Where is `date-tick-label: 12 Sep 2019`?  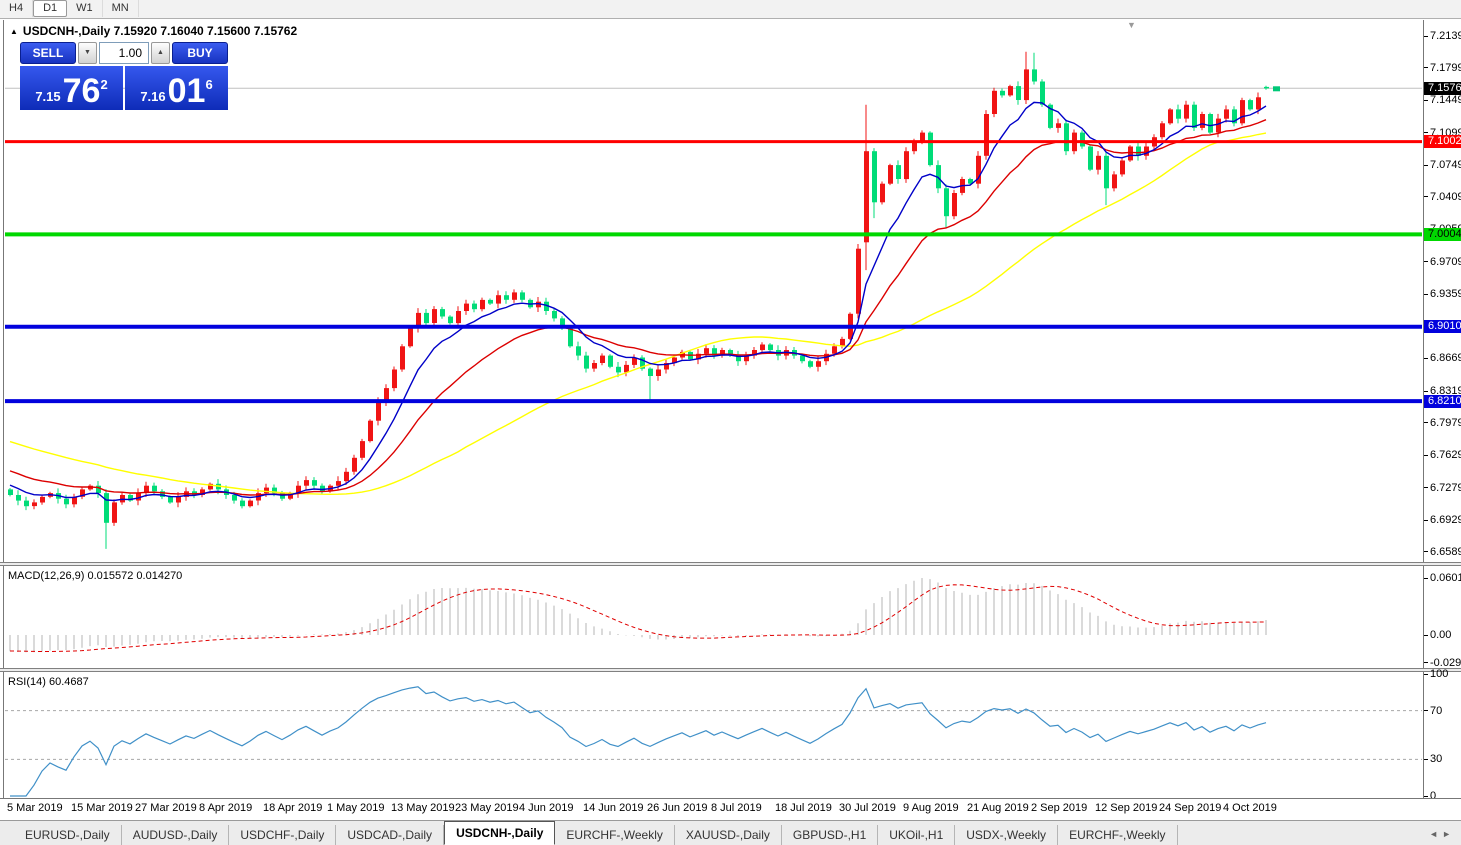 date-tick-label: 12 Sep 2019 is located at coordinates (1126, 808).